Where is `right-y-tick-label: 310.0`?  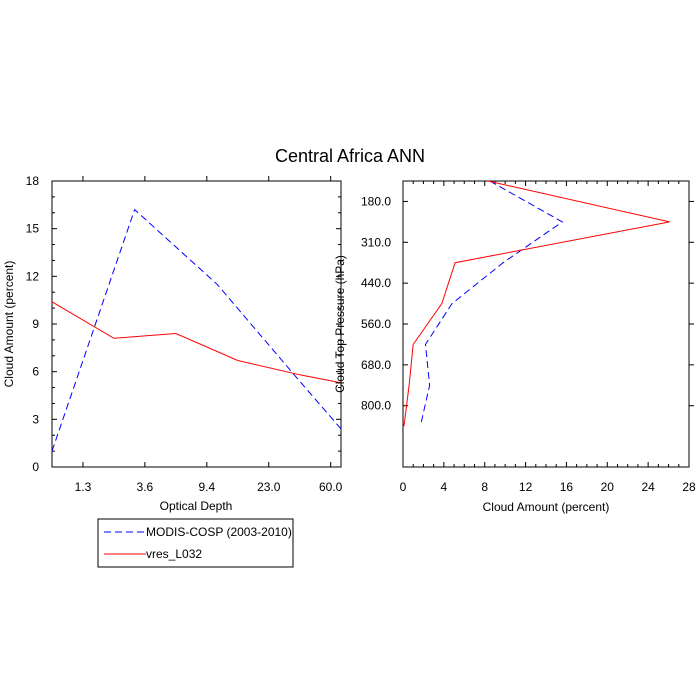 right-y-tick-label: 310.0 is located at coordinates (376, 242).